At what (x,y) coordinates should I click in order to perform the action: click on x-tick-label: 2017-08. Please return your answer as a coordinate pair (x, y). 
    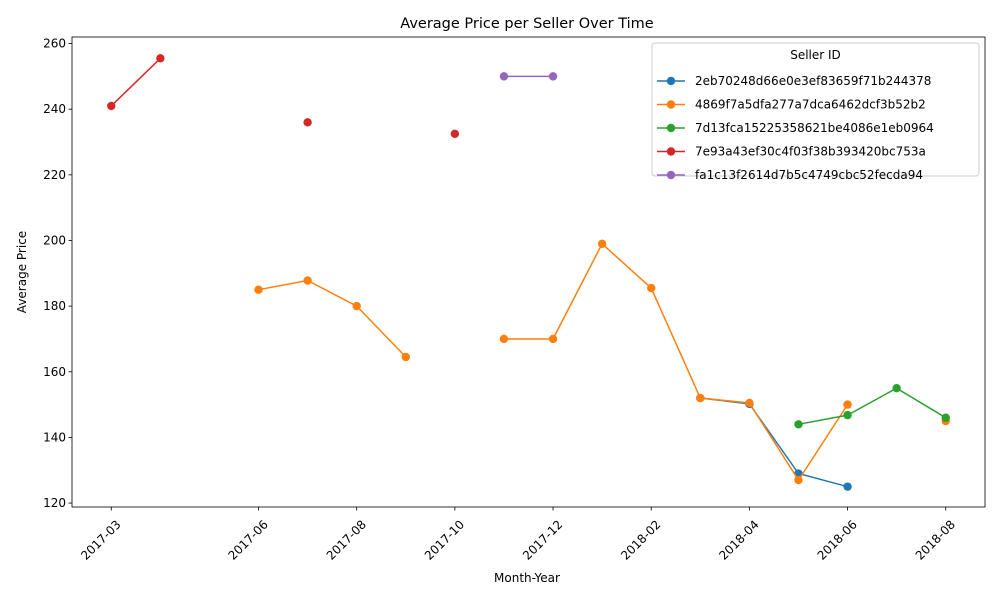
    Looking at the image, I should click on (346, 539).